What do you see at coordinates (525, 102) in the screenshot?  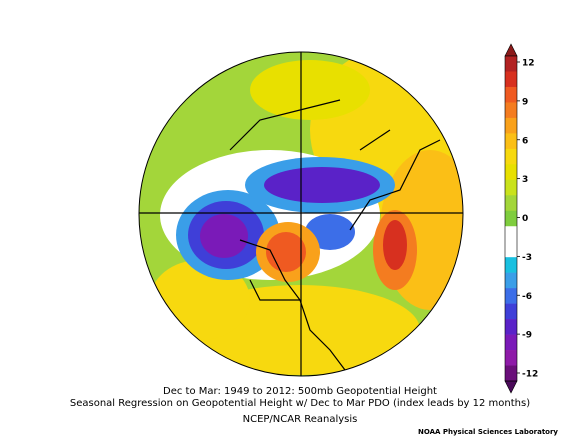 I see `colorbar-tick-label: 9` at bounding box center [525, 102].